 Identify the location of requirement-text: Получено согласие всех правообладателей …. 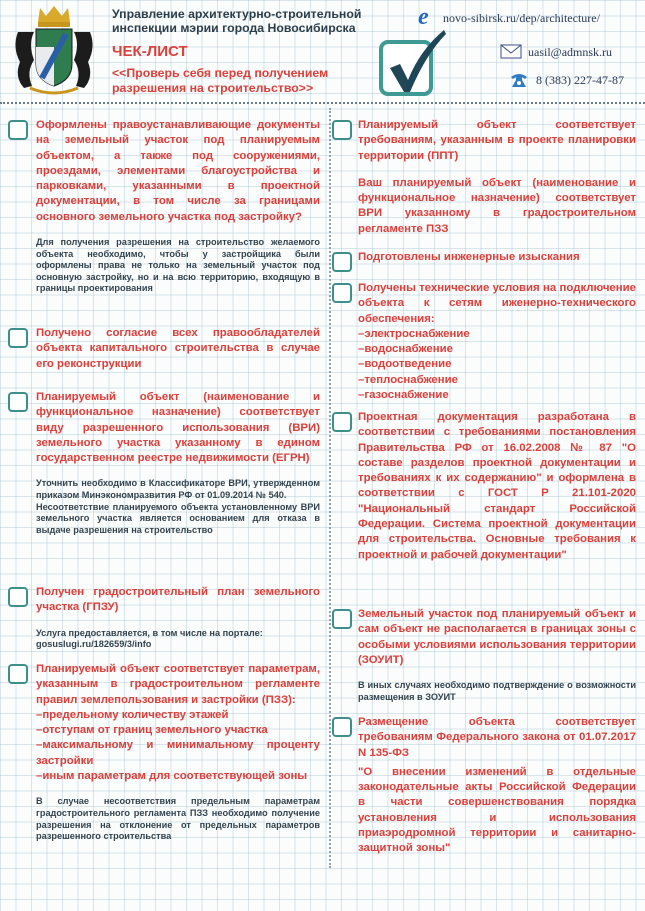
(178, 348).